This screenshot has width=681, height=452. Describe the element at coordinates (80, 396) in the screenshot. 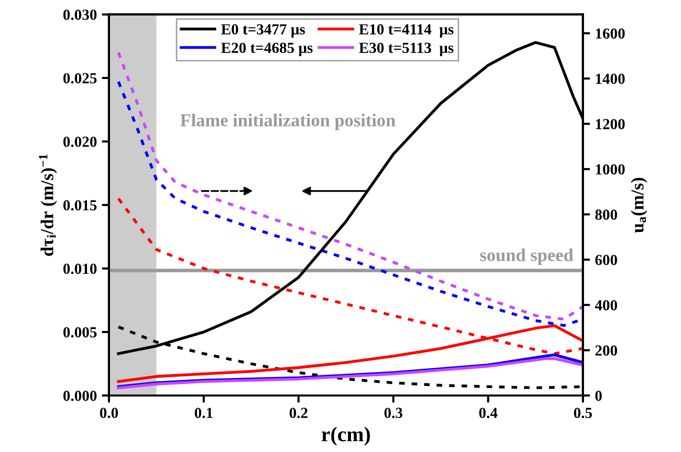

I see `y-tick-label: 0.000` at that location.